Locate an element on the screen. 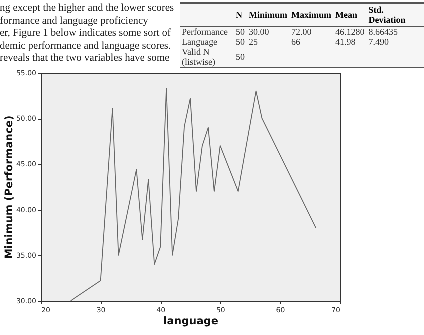 The image size is (424, 335). category-label: Minimum is located at coordinates (268, 14).